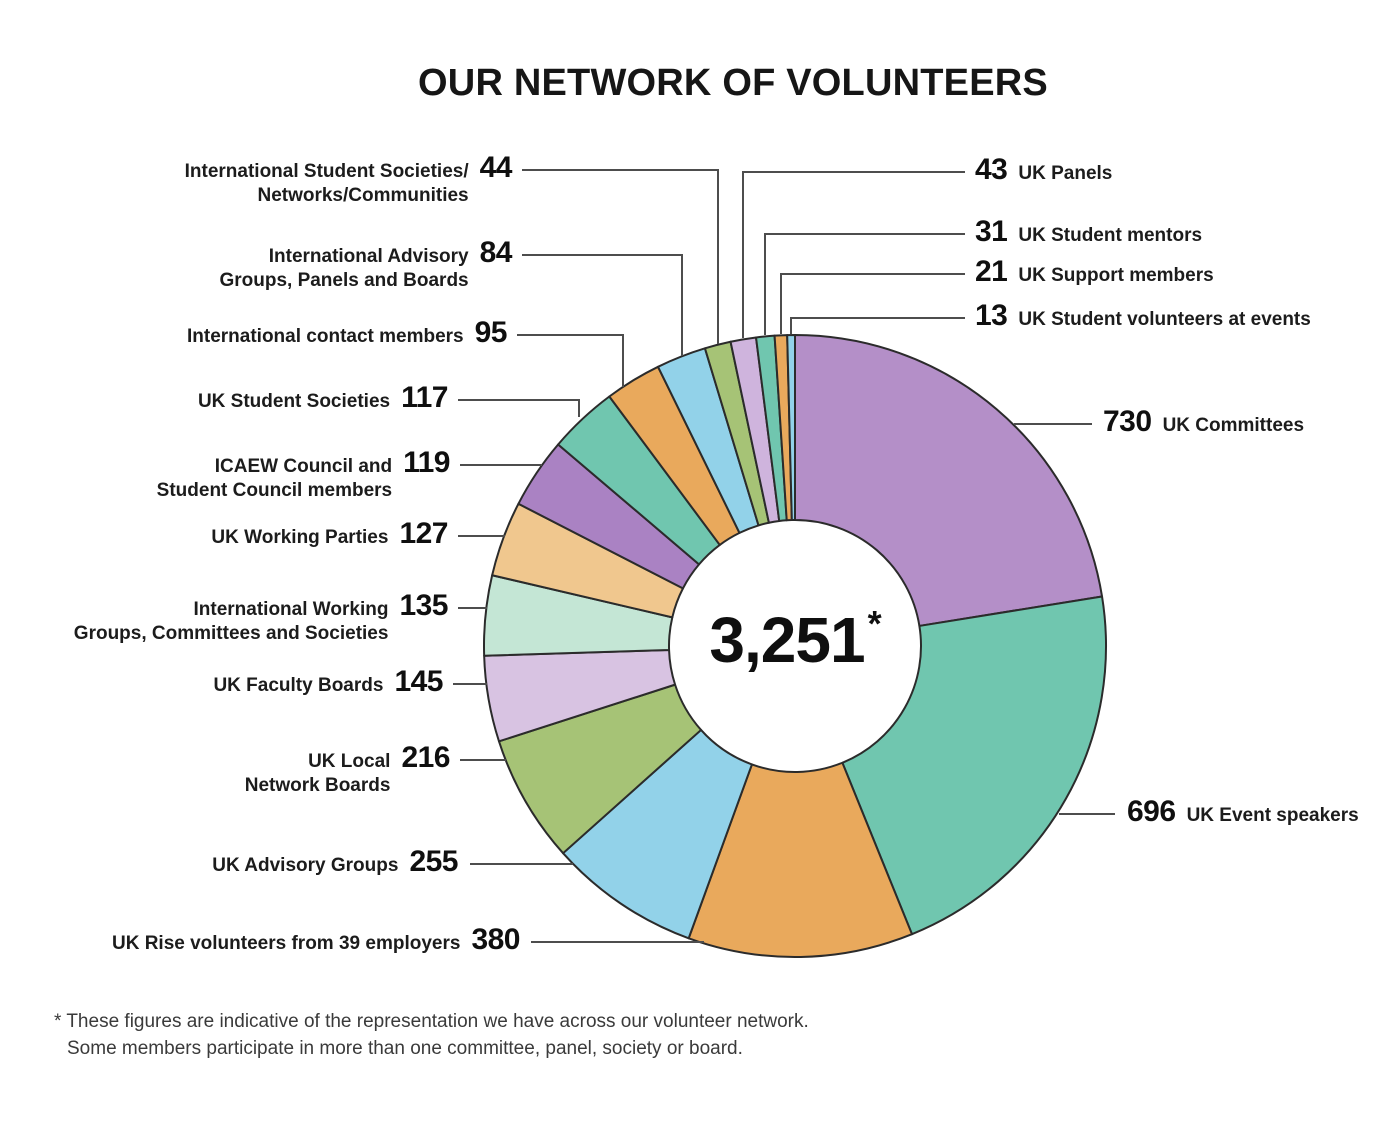 This screenshot has width=1400, height=1126. What do you see at coordinates (423, 533) in the screenshot?
I see `label-value: 127` at bounding box center [423, 533].